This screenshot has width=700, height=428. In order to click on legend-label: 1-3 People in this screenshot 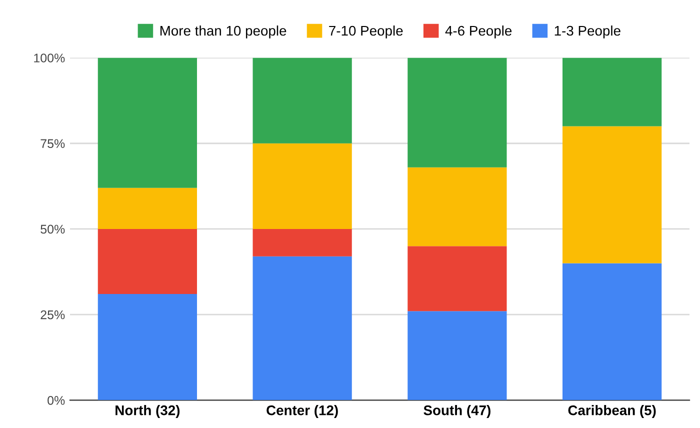, I will do `click(587, 31)`.